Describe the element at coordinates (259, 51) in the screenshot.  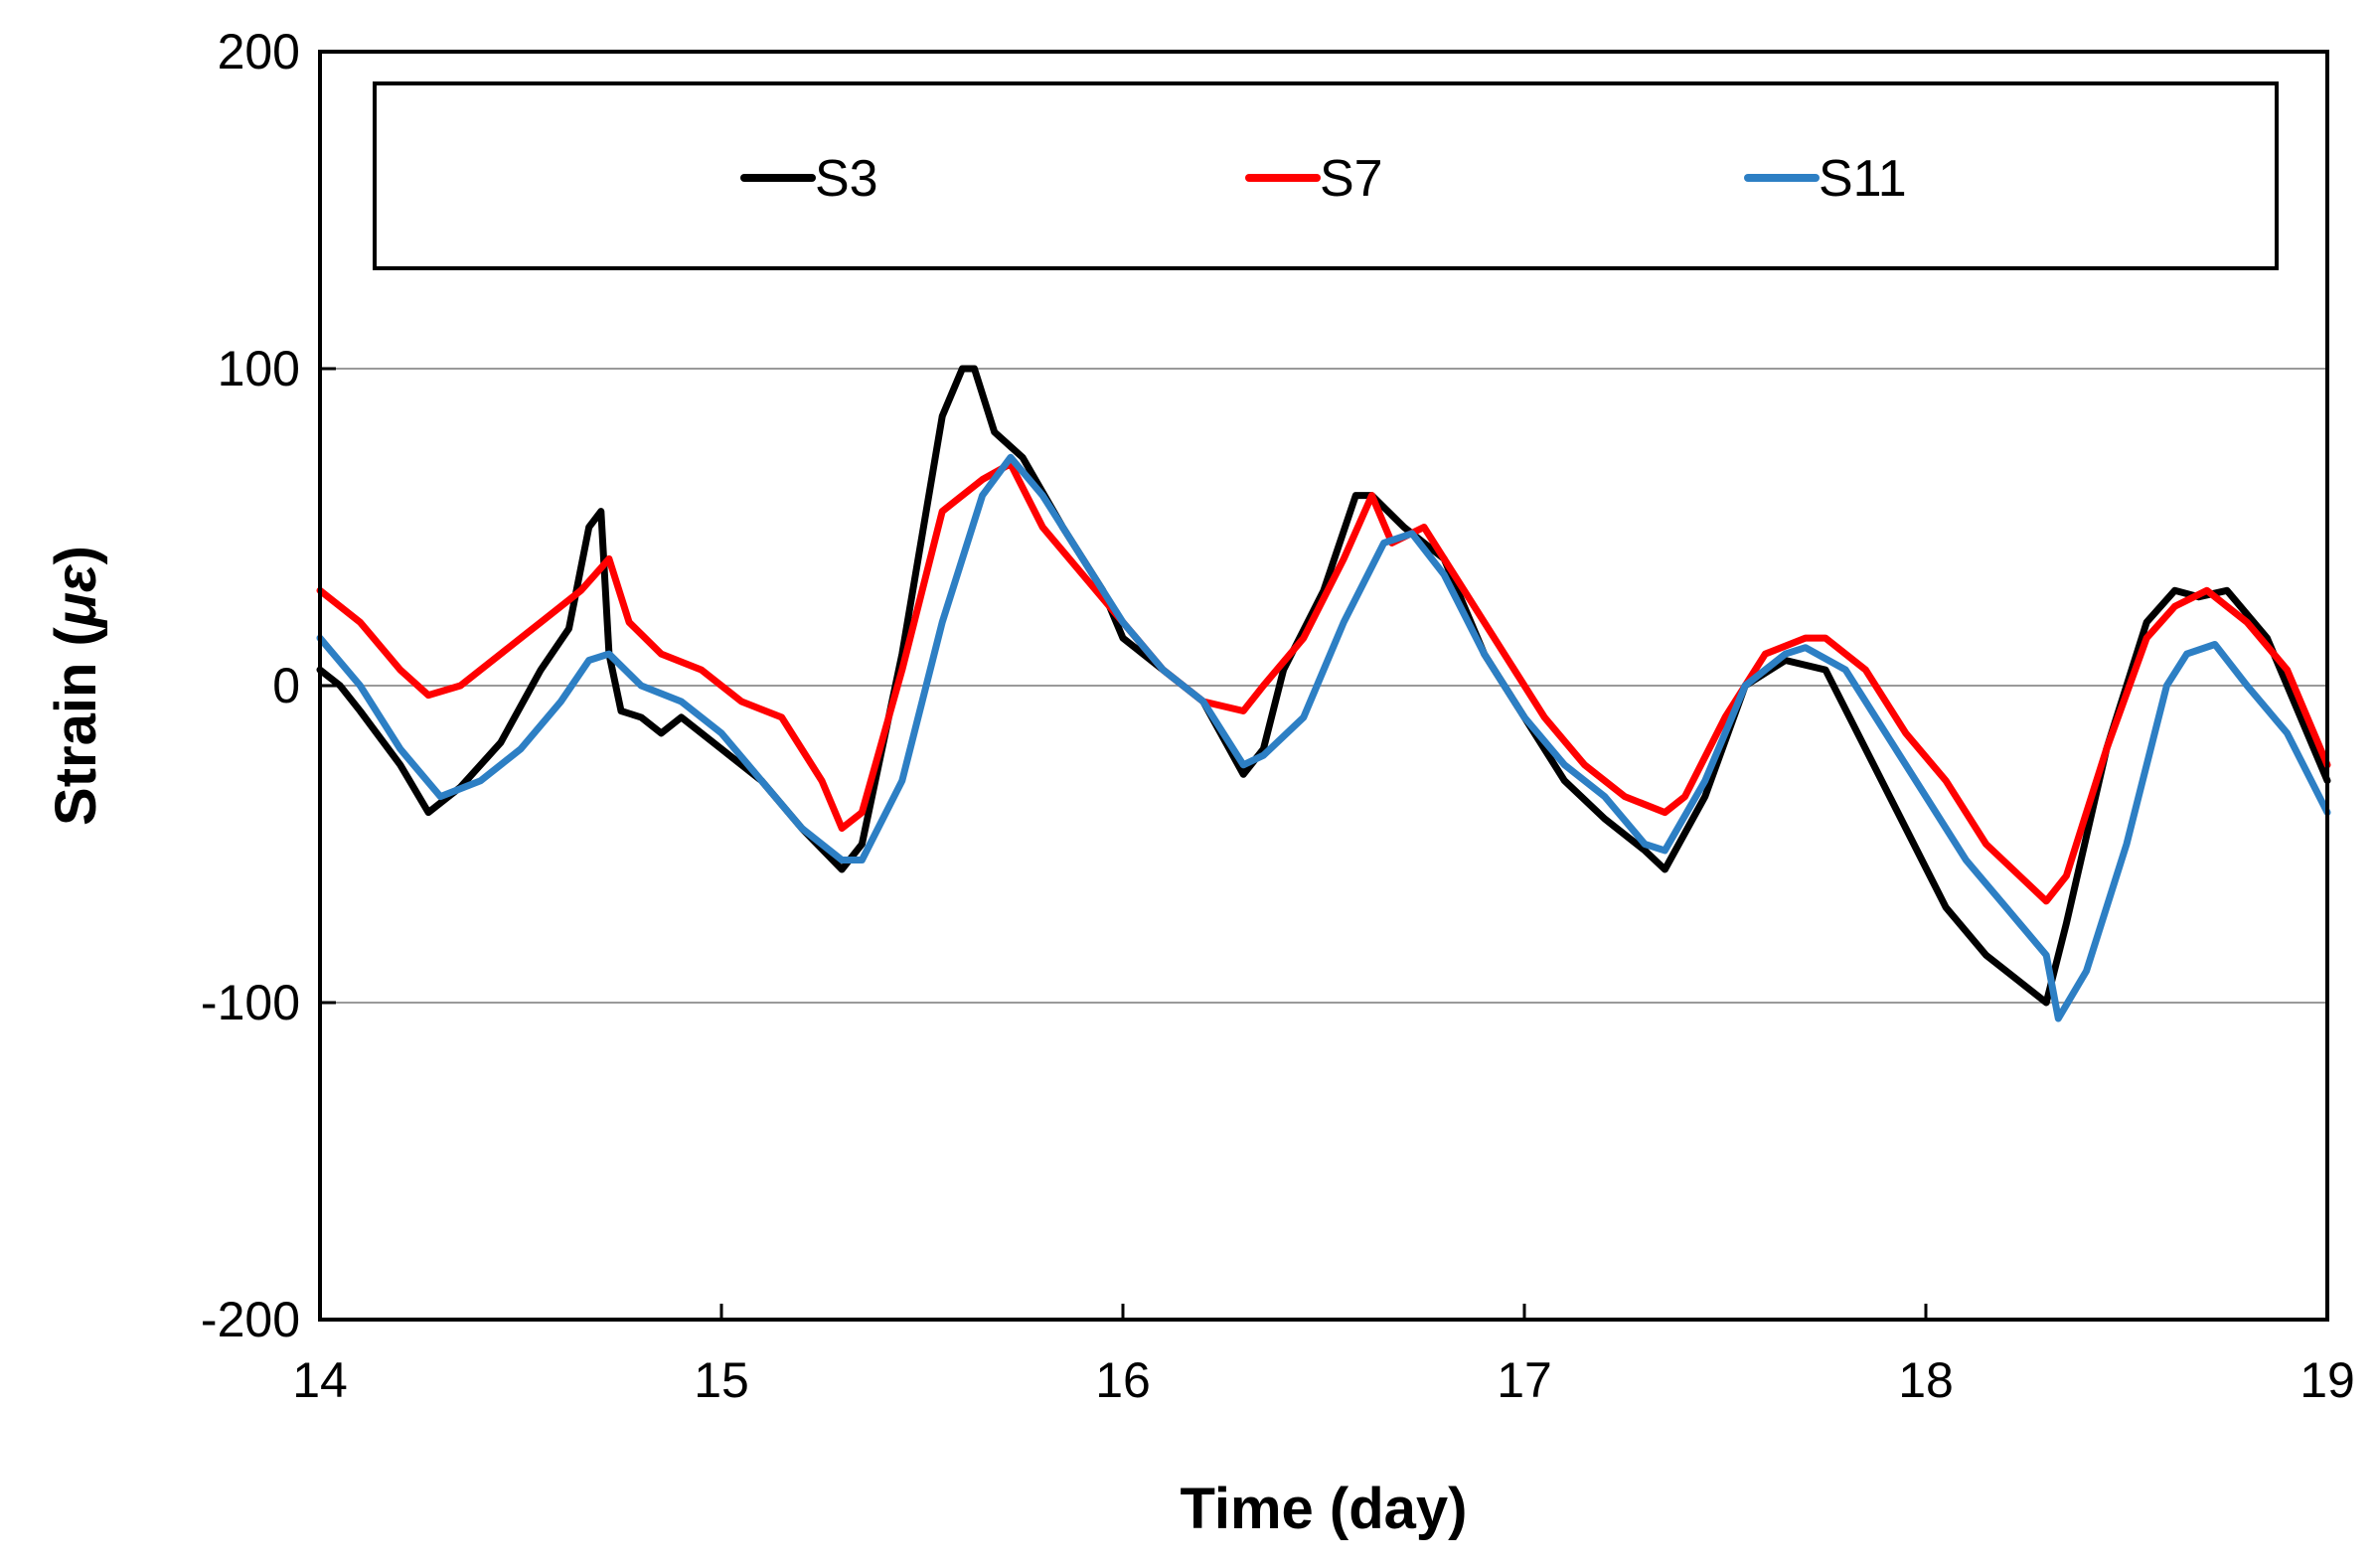
I see `y-tick-label: 200` at that location.